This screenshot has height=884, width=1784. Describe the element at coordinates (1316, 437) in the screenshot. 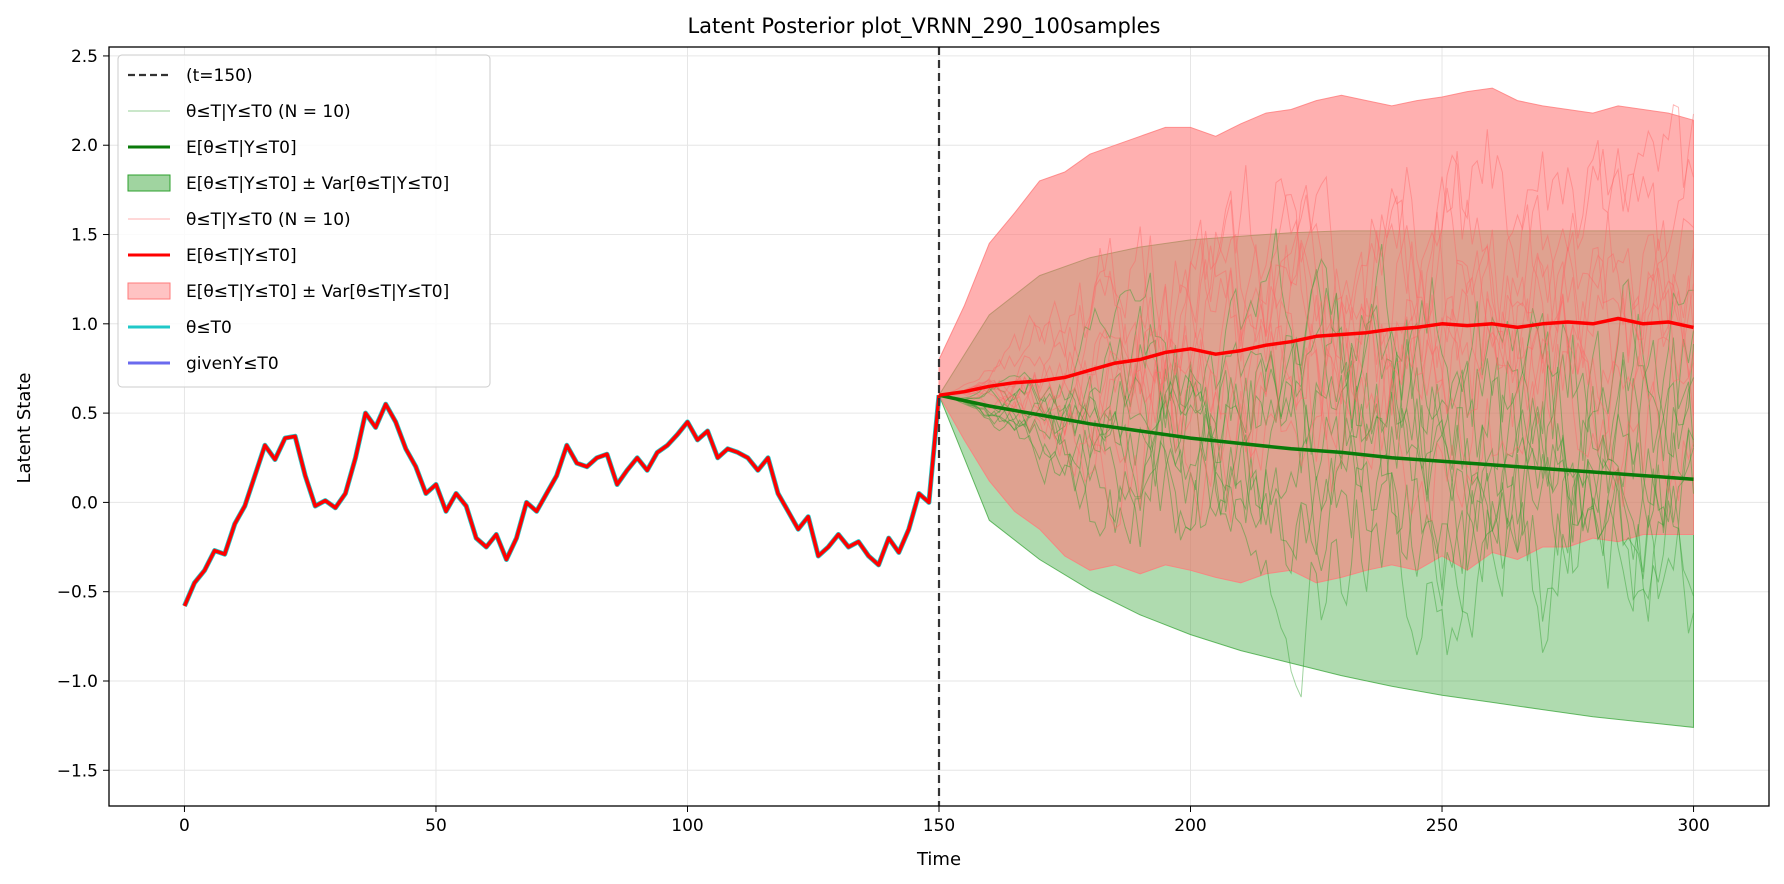

I see `green-mean-line` at that location.